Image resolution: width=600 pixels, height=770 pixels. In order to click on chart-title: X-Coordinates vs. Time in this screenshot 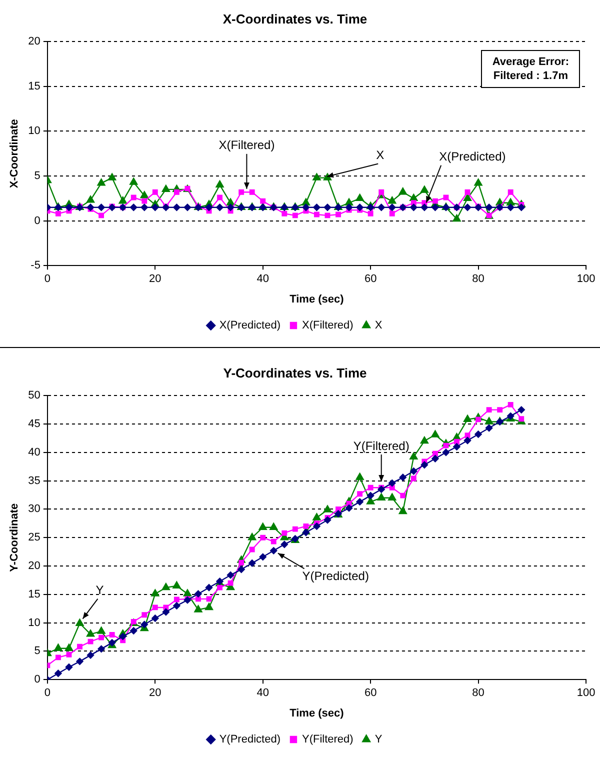, I will do `click(295, 18)`.